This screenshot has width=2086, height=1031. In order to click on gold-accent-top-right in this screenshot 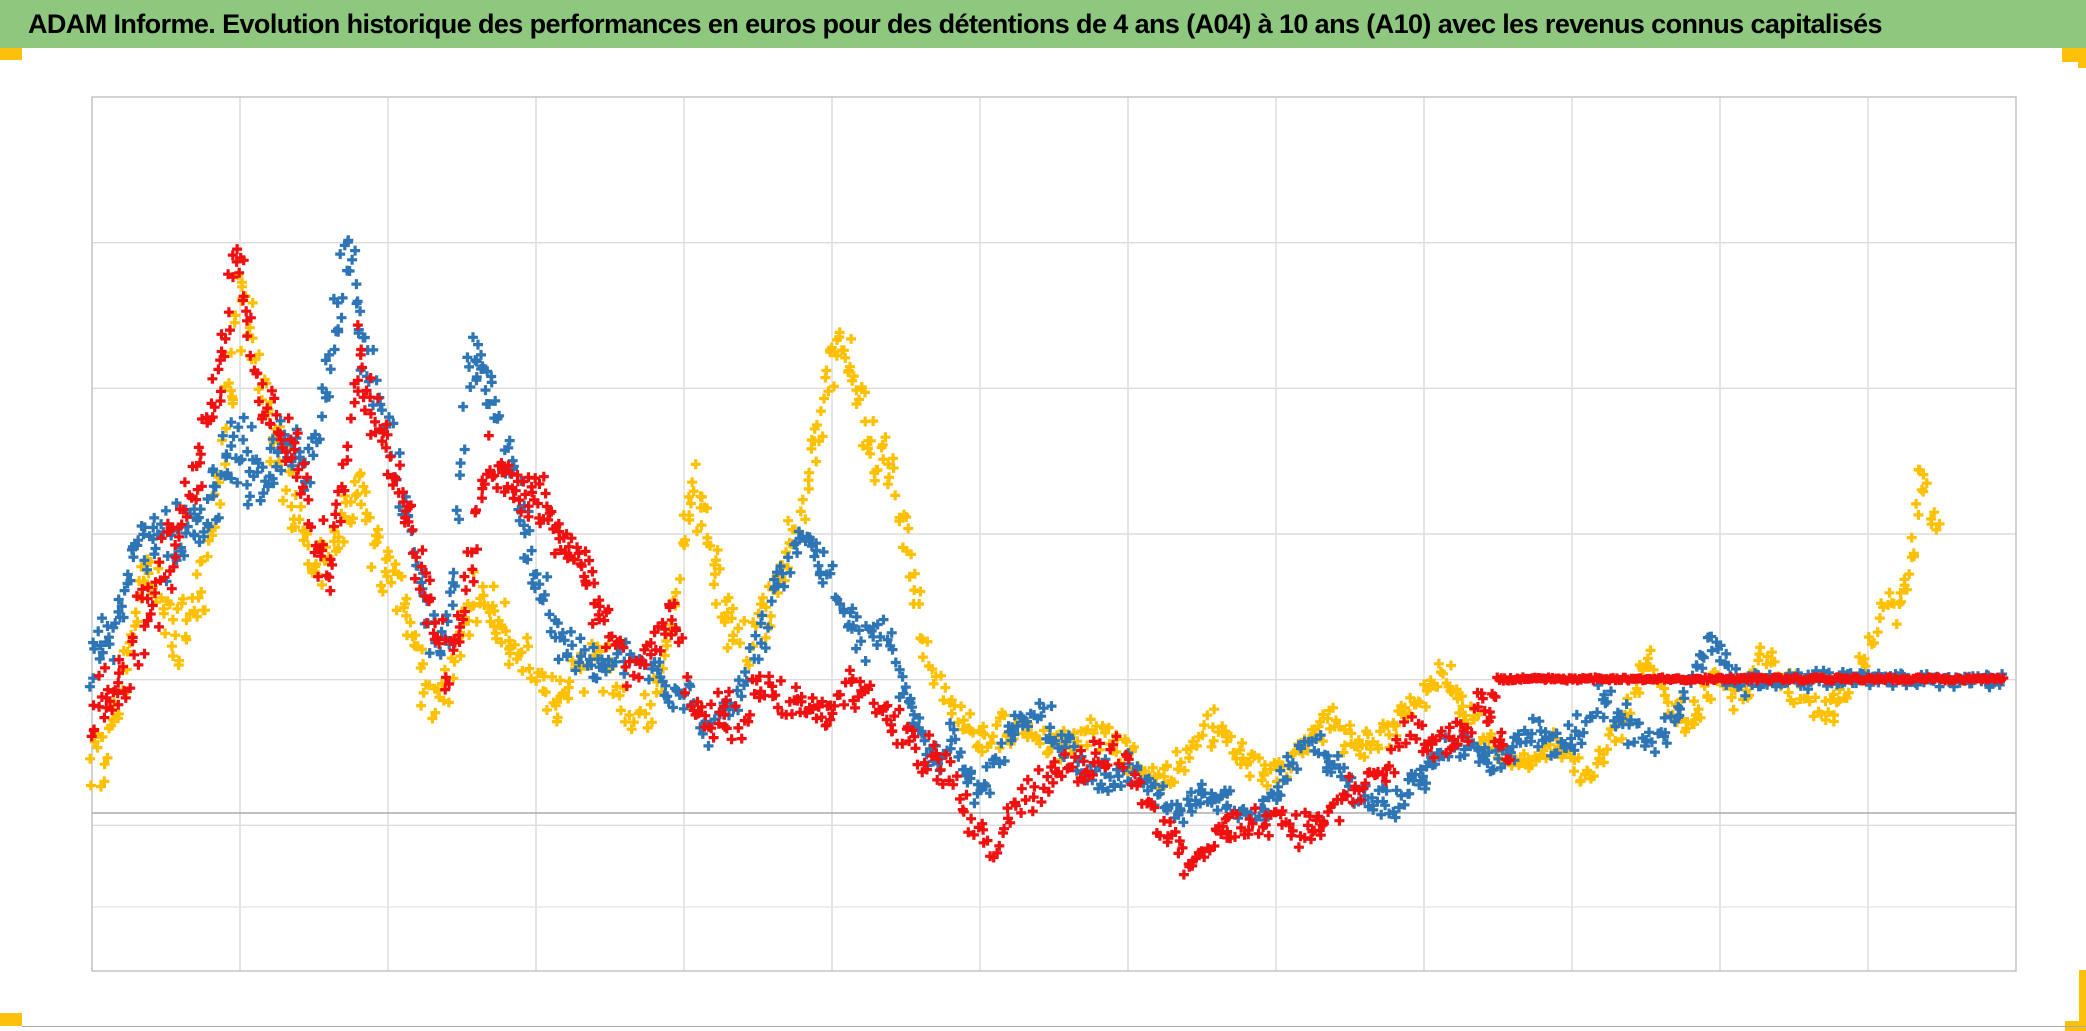, I will do `click(2074, 55)`.